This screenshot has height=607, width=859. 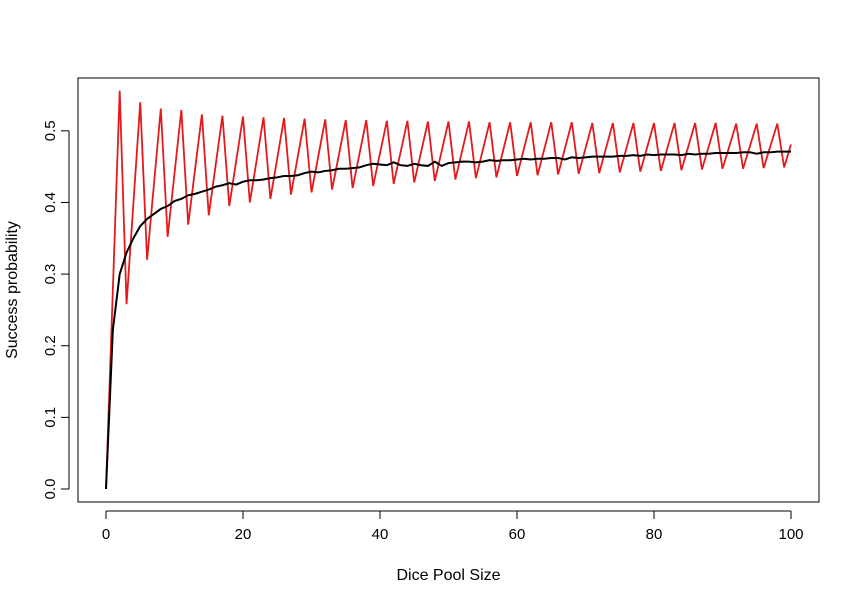 I want to click on y-tick-label: 0.1, so click(x=50, y=417).